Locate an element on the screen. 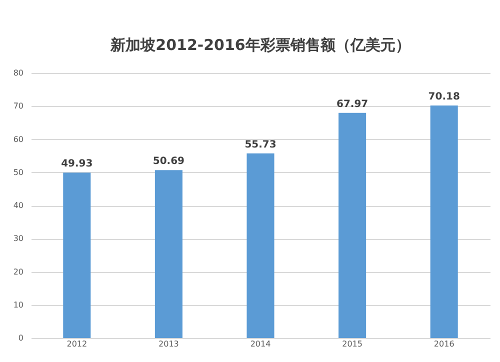  x-tick-label: 2013 is located at coordinates (168, 344).